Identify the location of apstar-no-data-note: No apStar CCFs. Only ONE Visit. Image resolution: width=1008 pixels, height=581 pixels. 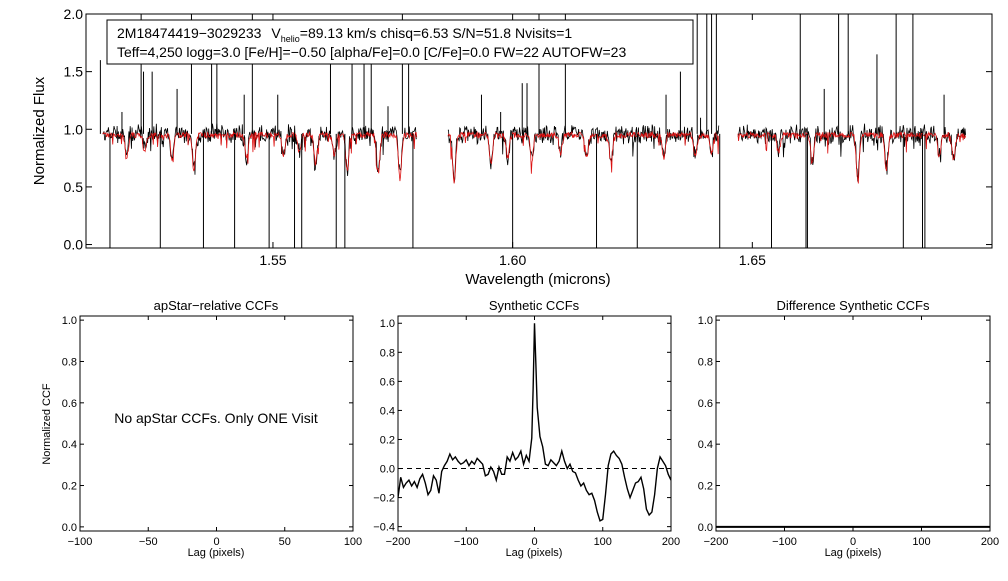
(216, 418).